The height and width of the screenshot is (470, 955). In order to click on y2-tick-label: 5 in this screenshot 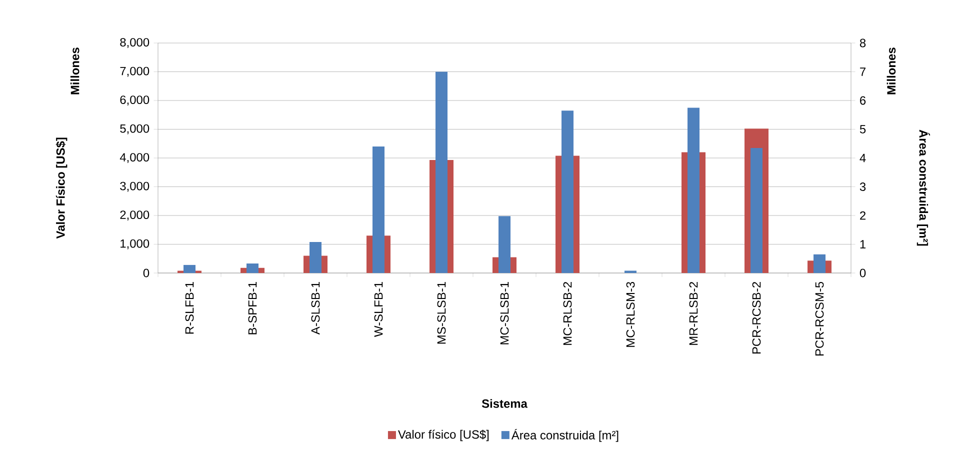, I will do `click(863, 129)`.